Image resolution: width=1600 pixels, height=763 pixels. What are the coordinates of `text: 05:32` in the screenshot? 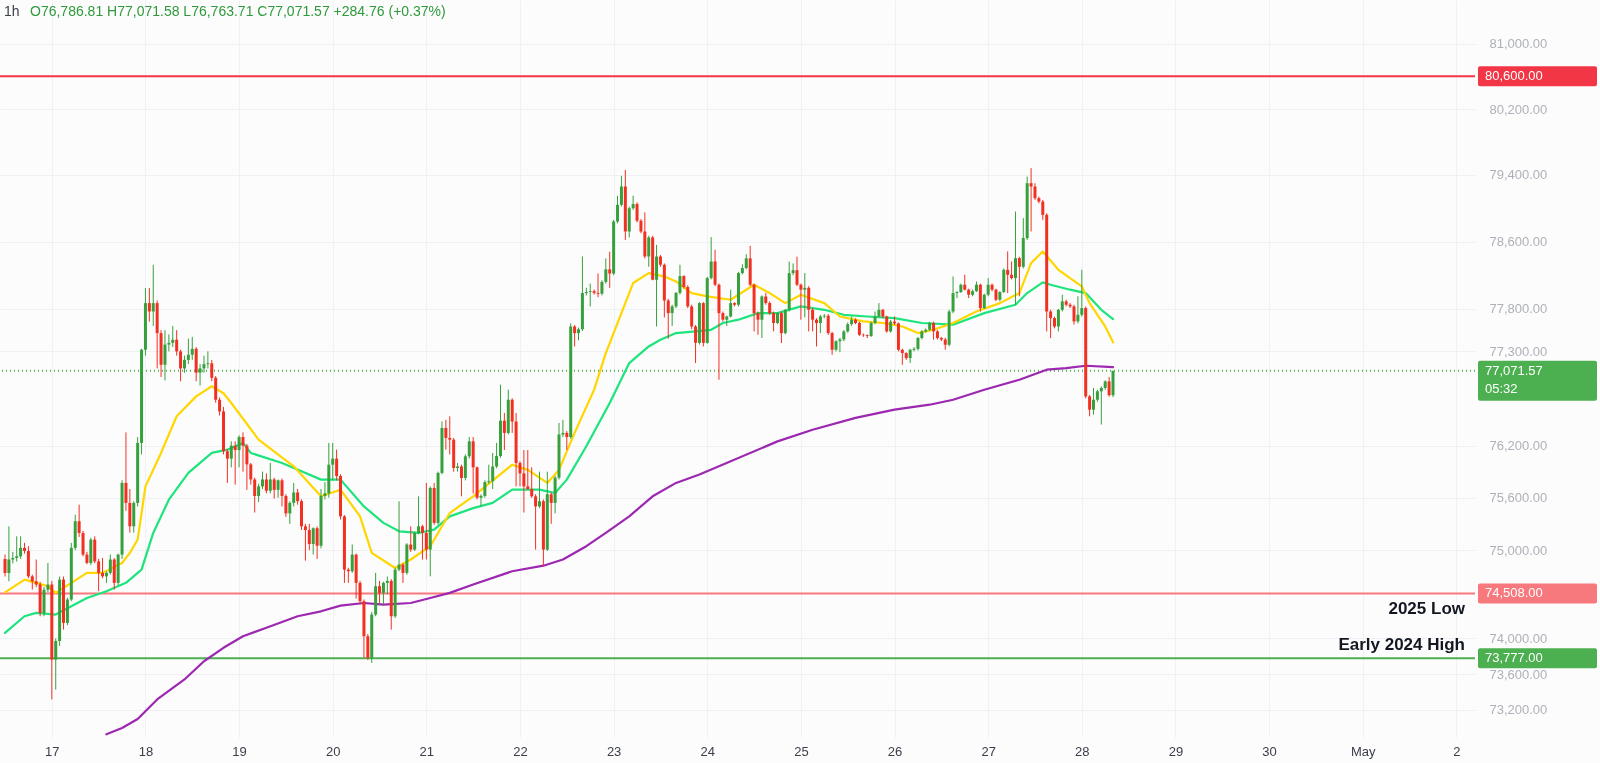 It's located at (1501, 388).